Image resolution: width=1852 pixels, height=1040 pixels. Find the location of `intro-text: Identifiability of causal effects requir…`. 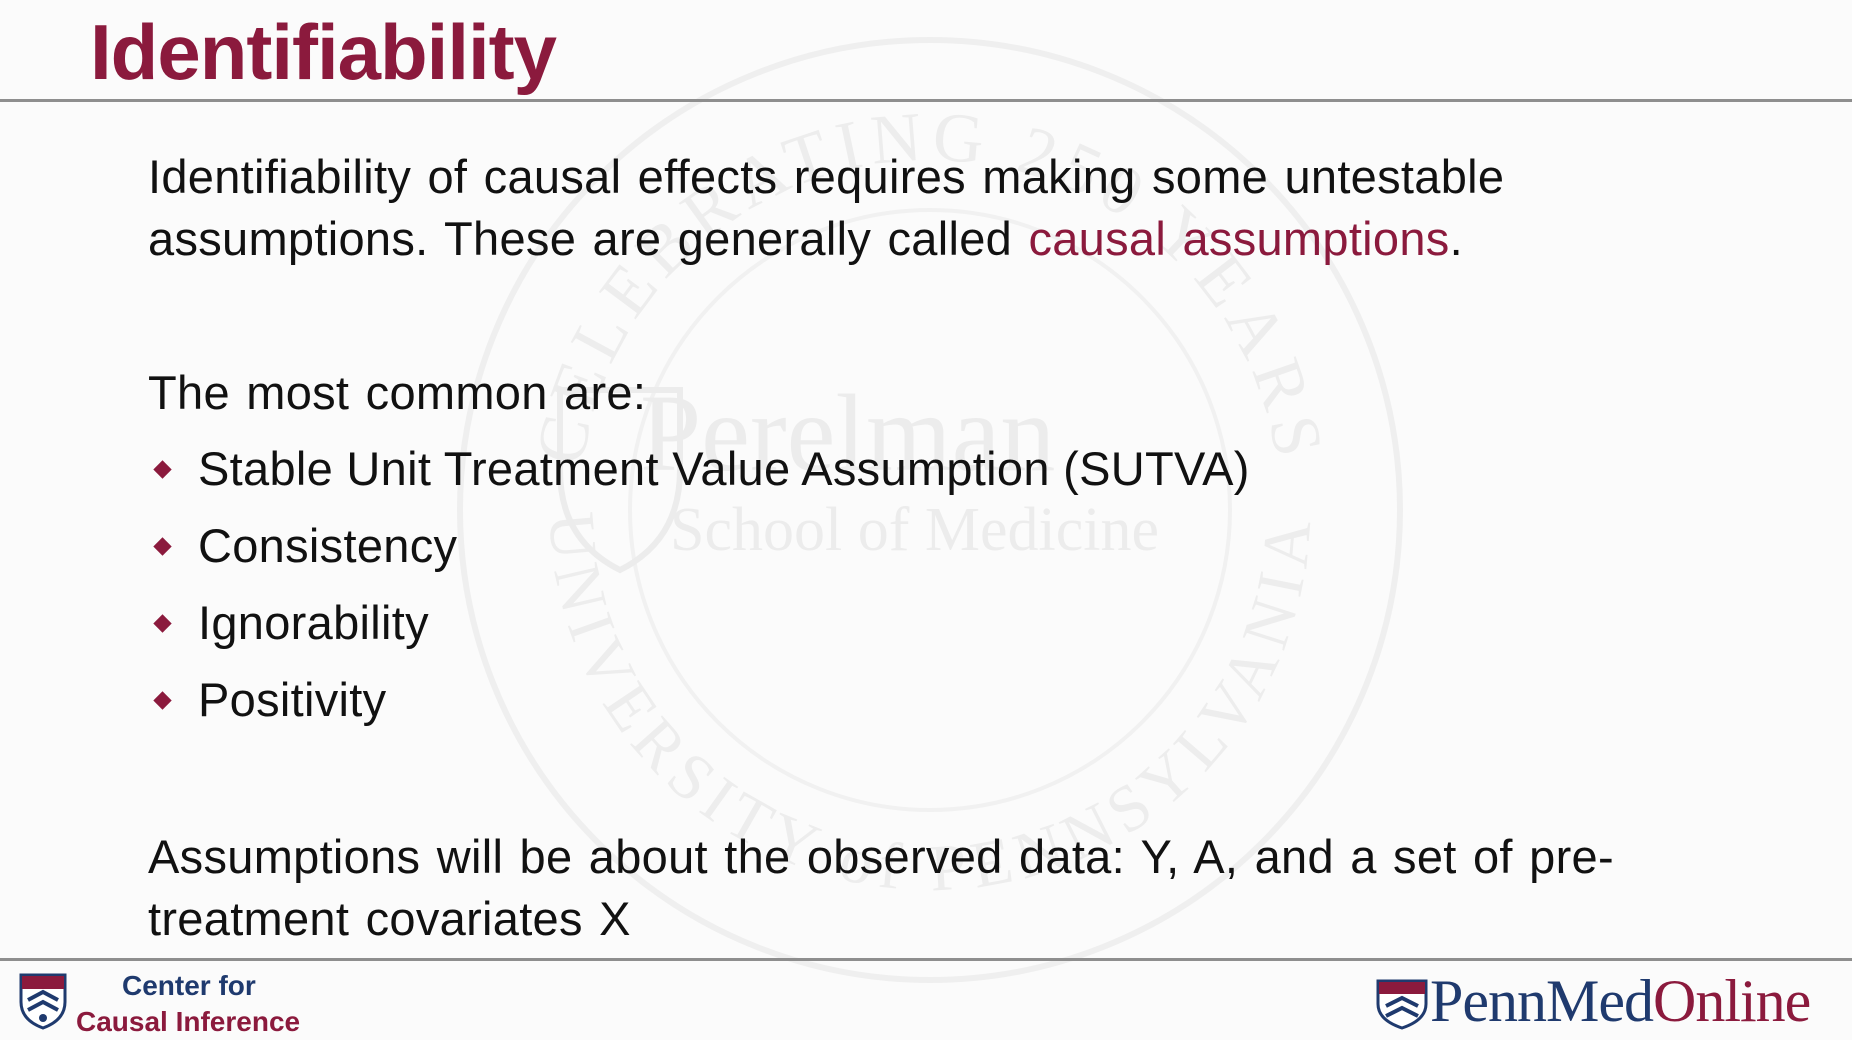

intro-text: Identifiability of causal effects requir… is located at coordinates (826, 207).